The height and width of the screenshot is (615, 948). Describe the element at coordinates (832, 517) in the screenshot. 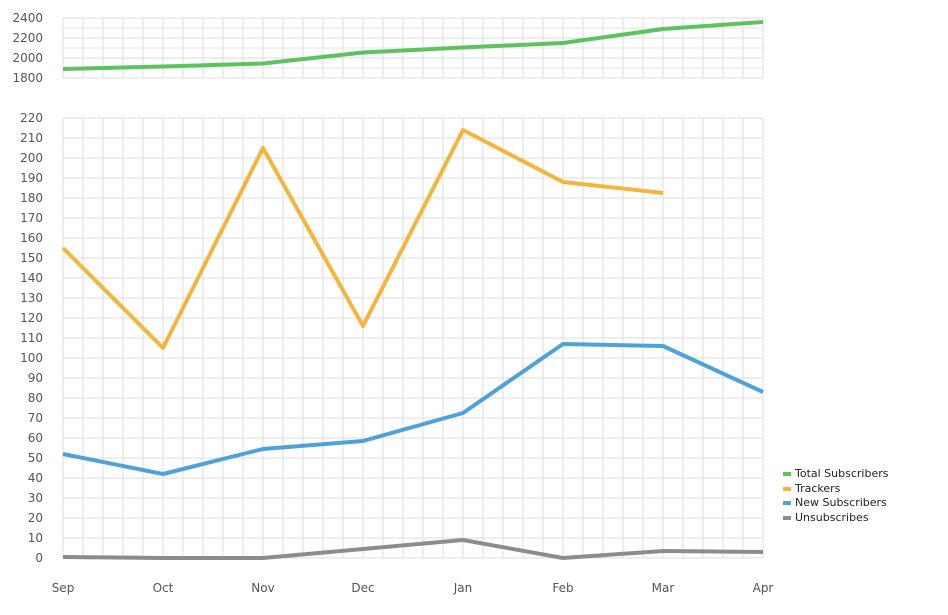

I see `legend-label-unsubscribes: Unsubscribes` at that location.